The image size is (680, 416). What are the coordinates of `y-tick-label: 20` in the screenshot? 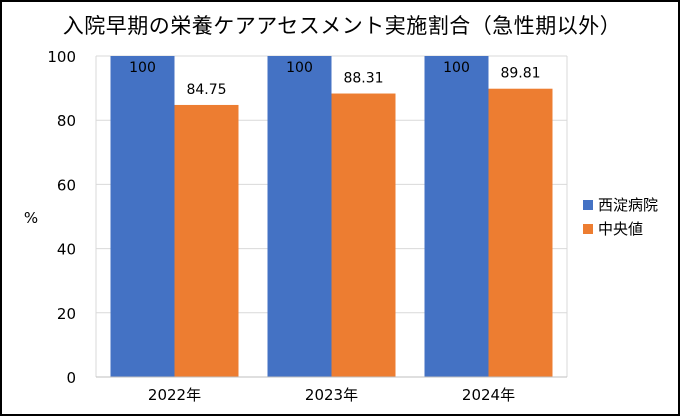 It's located at (66, 314).